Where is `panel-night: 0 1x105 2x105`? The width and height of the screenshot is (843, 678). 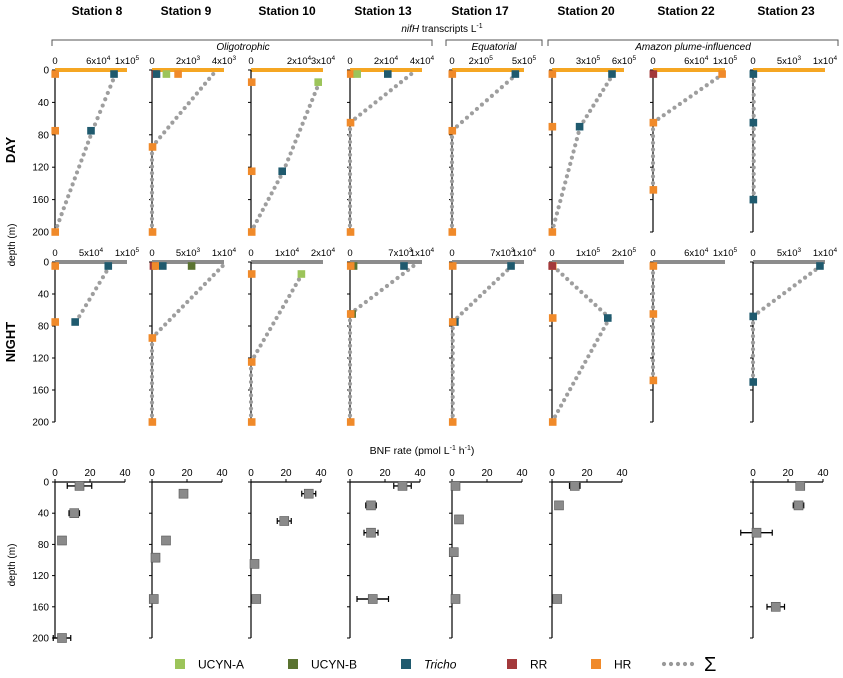 panel-night: 0 1x105 2x105 is located at coordinates (592, 336).